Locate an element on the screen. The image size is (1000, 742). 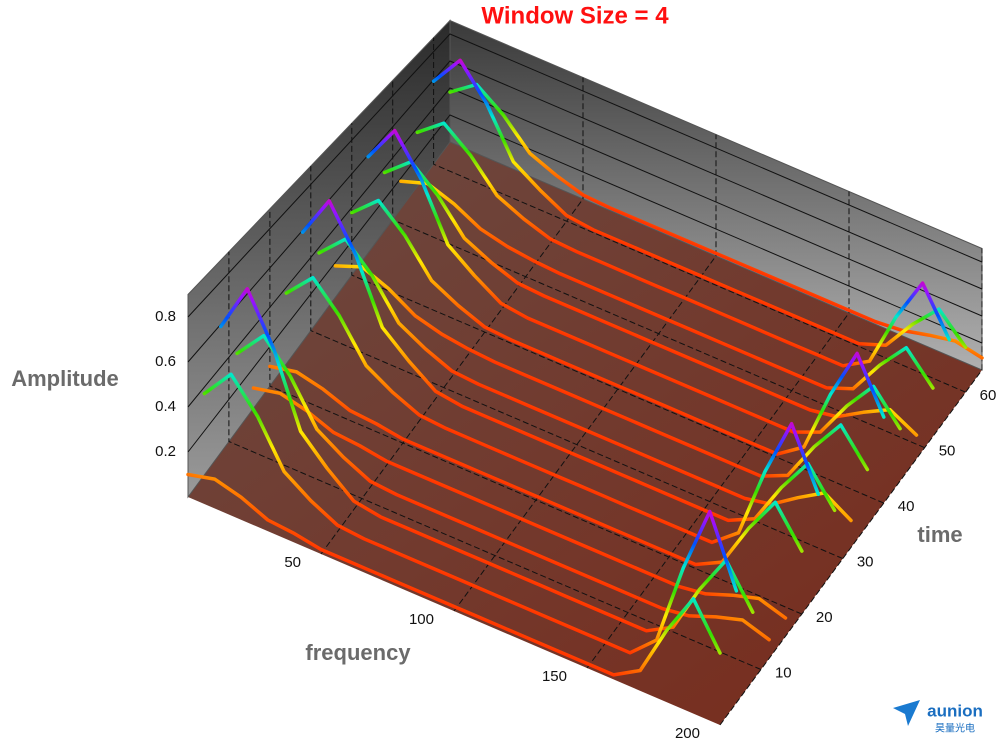
x-tick-label: 100 is located at coordinates (421, 619).